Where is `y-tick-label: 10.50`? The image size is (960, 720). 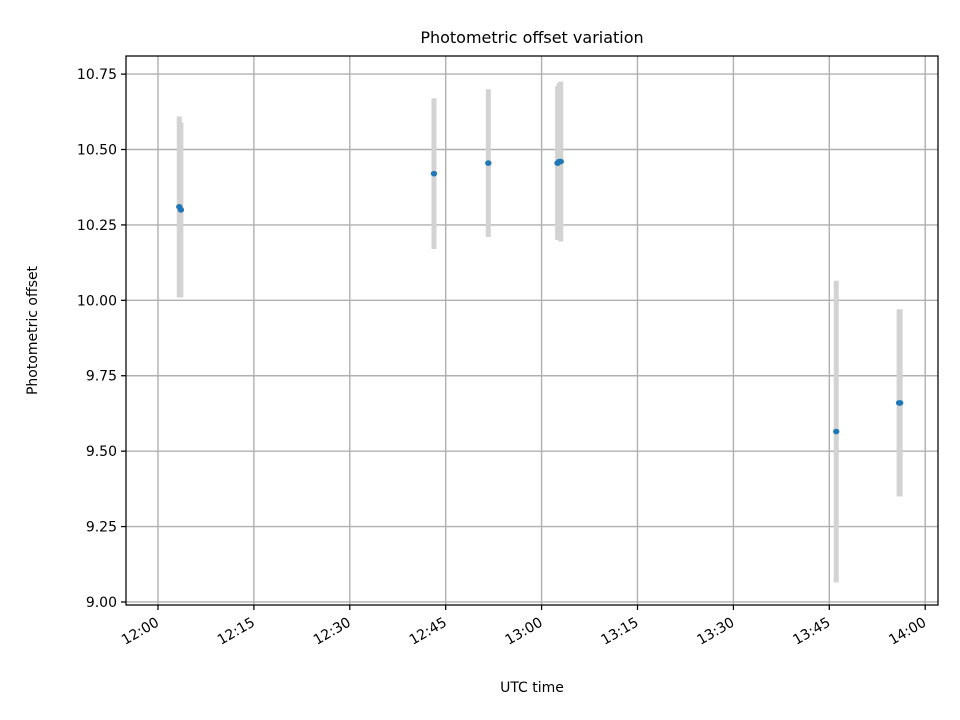 y-tick-label: 10.50 is located at coordinates (97, 151).